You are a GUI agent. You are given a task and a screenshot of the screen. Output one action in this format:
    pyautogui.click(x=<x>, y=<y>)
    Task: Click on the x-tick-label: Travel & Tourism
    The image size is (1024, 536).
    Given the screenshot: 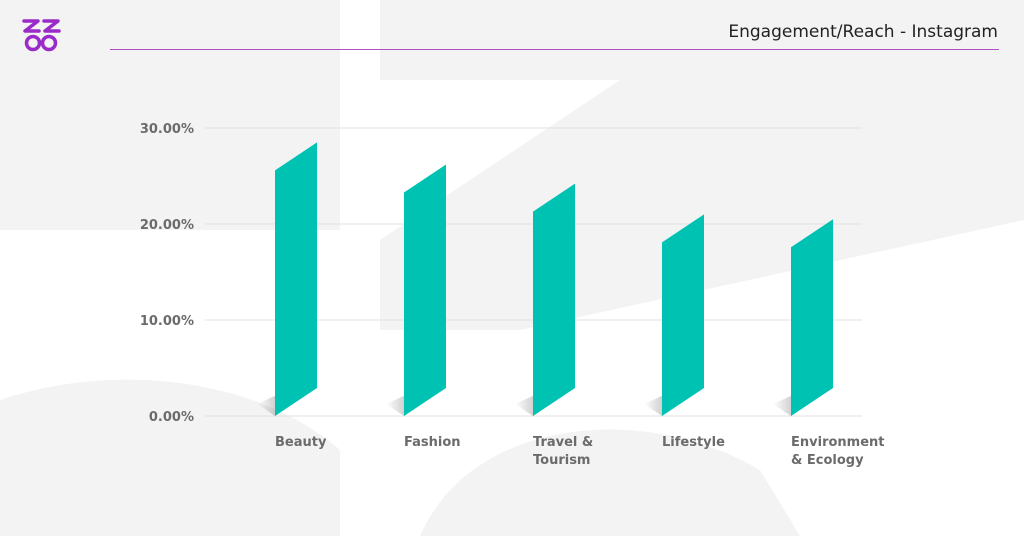 What is the action you would take?
    pyautogui.click(x=563, y=451)
    